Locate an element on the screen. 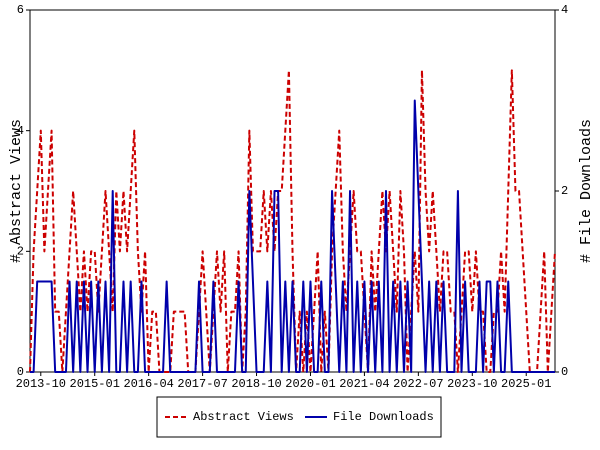 The height and width of the screenshot is (450, 600). y-tick-label: 2 is located at coordinates (20, 252).